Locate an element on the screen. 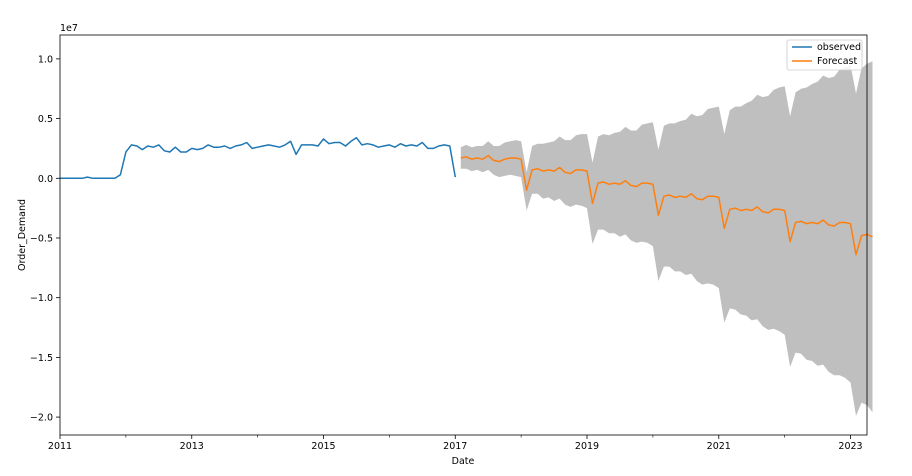  x-ticks: 2011 2013 2015 2017 2019 2021 2023 is located at coordinates (455, 443).